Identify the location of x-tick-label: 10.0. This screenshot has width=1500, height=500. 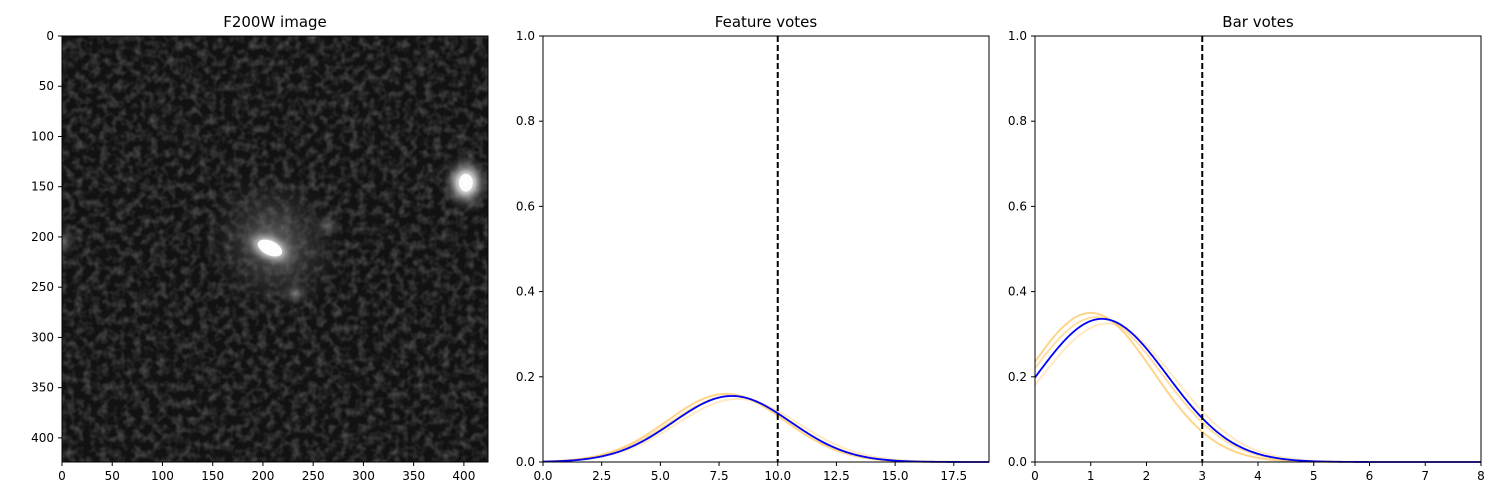
(777, 476).